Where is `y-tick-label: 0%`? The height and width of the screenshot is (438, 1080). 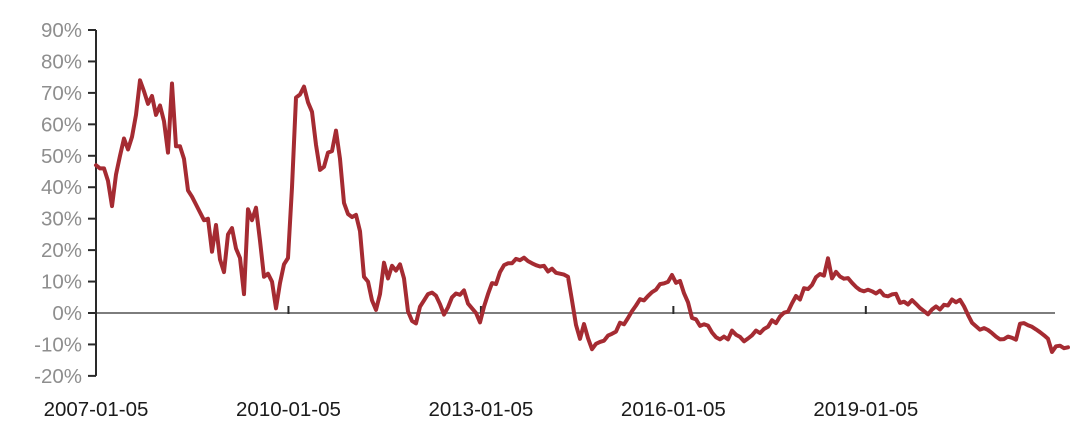 y-tick-label: 0% is located at coordinates (67, 313).